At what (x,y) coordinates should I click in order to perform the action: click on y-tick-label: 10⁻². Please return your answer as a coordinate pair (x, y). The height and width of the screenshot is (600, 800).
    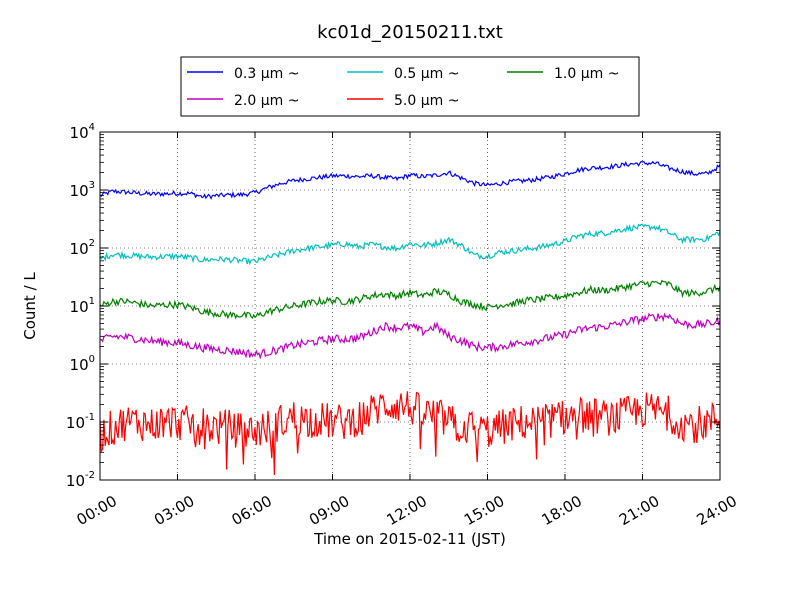
    Looking at the image, I should click on (80, 480).